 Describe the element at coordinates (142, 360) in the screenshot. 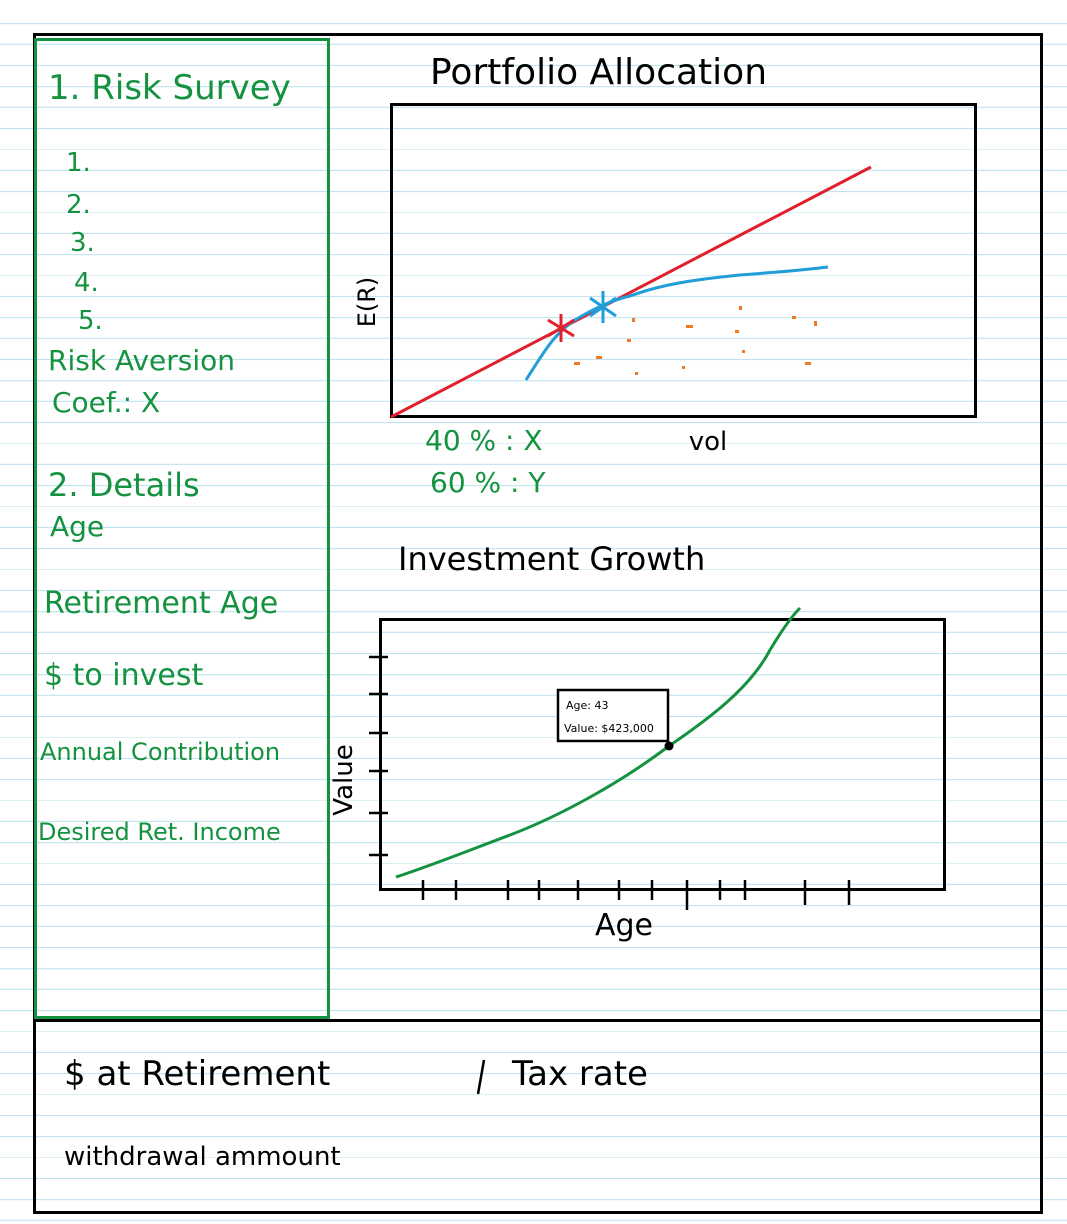

I see `risk-aversion-label: Risk Aversion` at that location.